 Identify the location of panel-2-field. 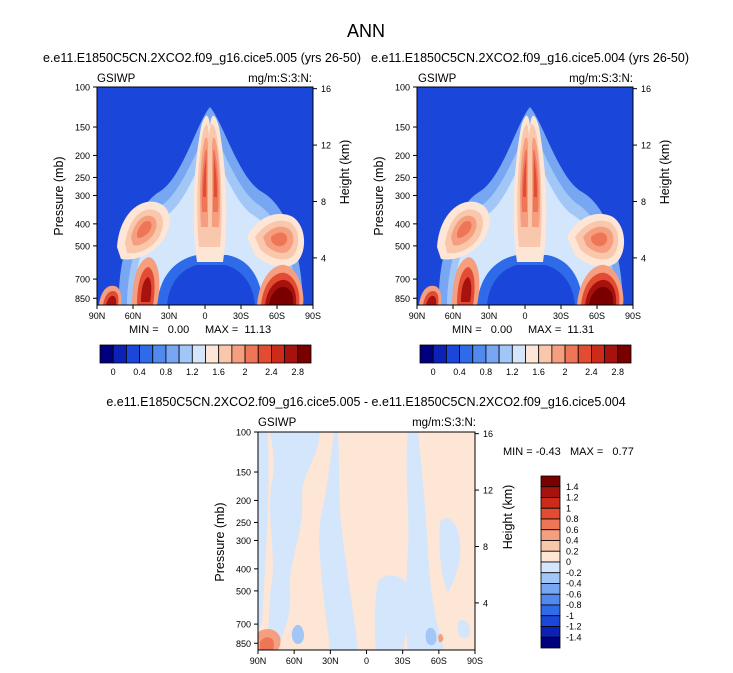
(525, 196).